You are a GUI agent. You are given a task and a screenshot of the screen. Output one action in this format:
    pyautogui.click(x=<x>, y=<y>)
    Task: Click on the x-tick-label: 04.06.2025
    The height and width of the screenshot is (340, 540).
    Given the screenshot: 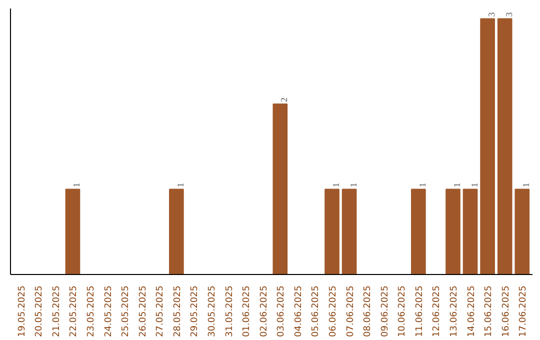 What is the action you would take?
    pyautogui.click(x=299, y=312)
    